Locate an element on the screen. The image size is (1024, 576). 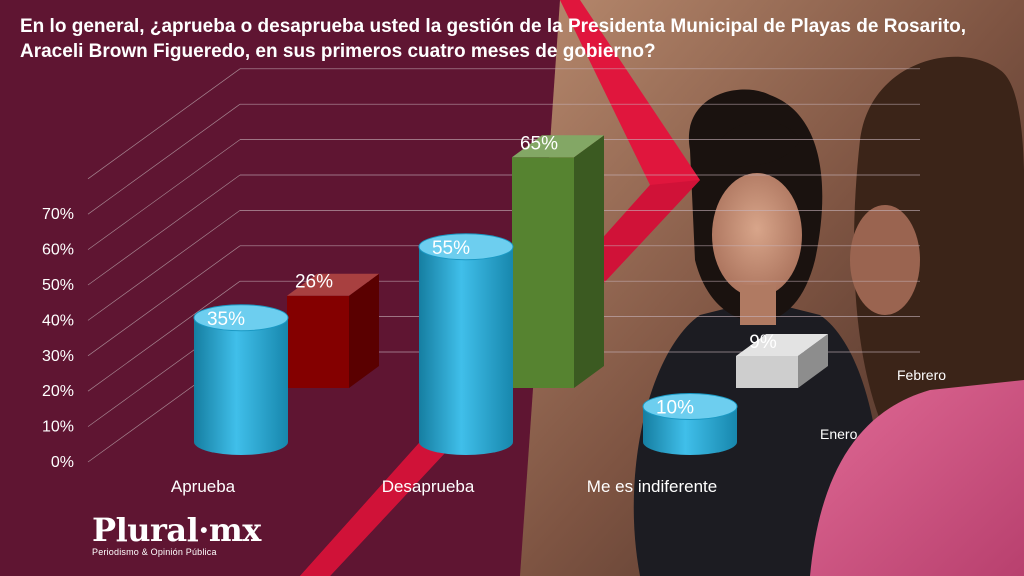
y-axis: 0% 10% 20% 30% 40% 50% 60% 70% is located at coordinates (58, 338).